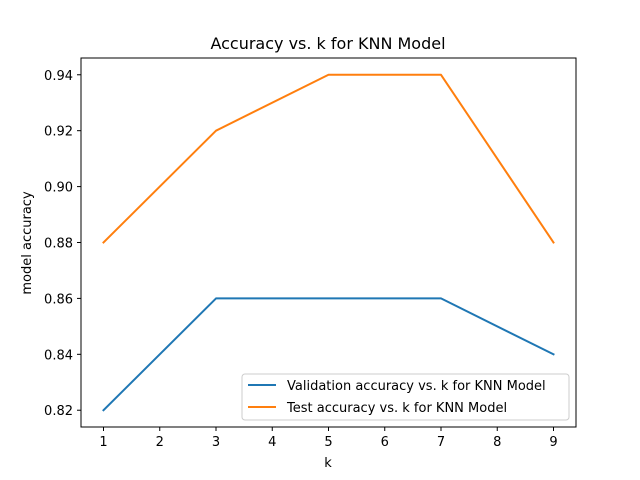  I want to click on x-tick-label: 4, so click(272, 442).